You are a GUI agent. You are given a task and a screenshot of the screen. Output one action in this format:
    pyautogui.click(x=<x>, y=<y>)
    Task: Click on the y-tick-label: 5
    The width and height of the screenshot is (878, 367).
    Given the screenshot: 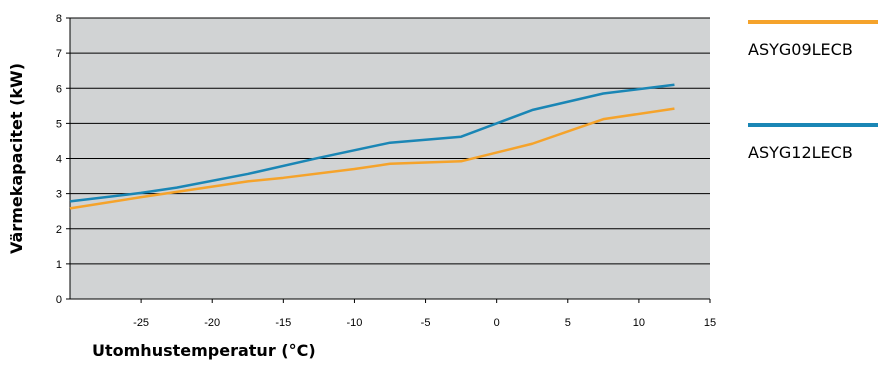 What is the action you would take?
    pyautogui.click(x=59, y=124)
    